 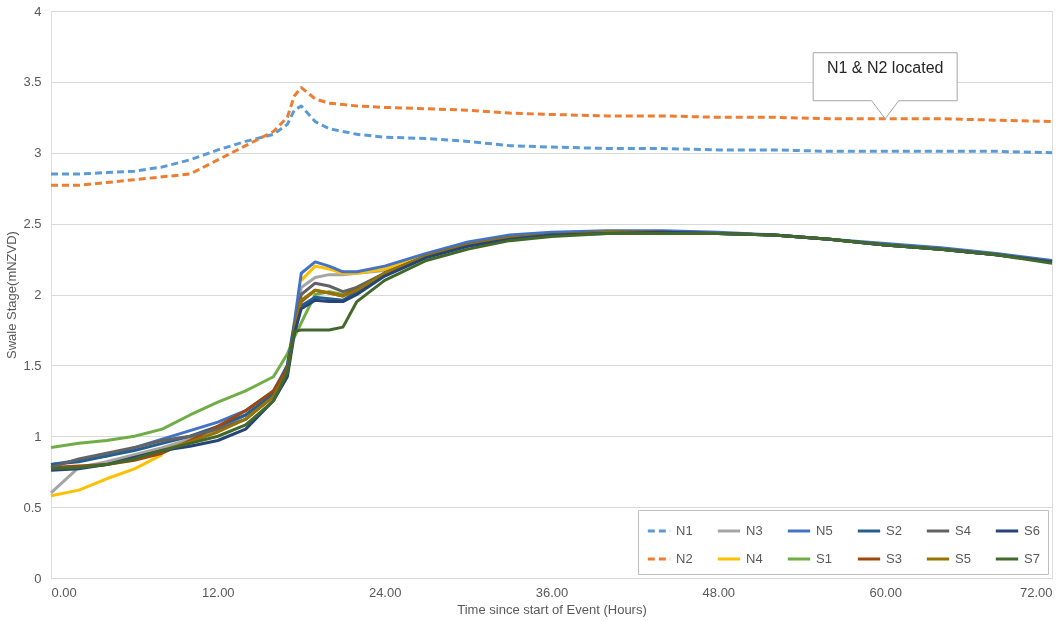 I want to click on y-tick-label: 3, so click(x=38, y=153).